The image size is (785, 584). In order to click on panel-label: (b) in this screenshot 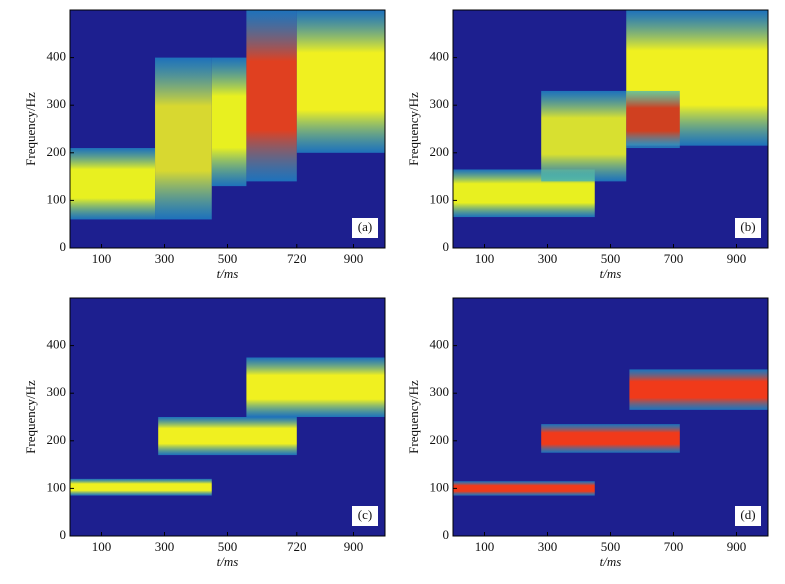, I will do `click(747, 226)`.